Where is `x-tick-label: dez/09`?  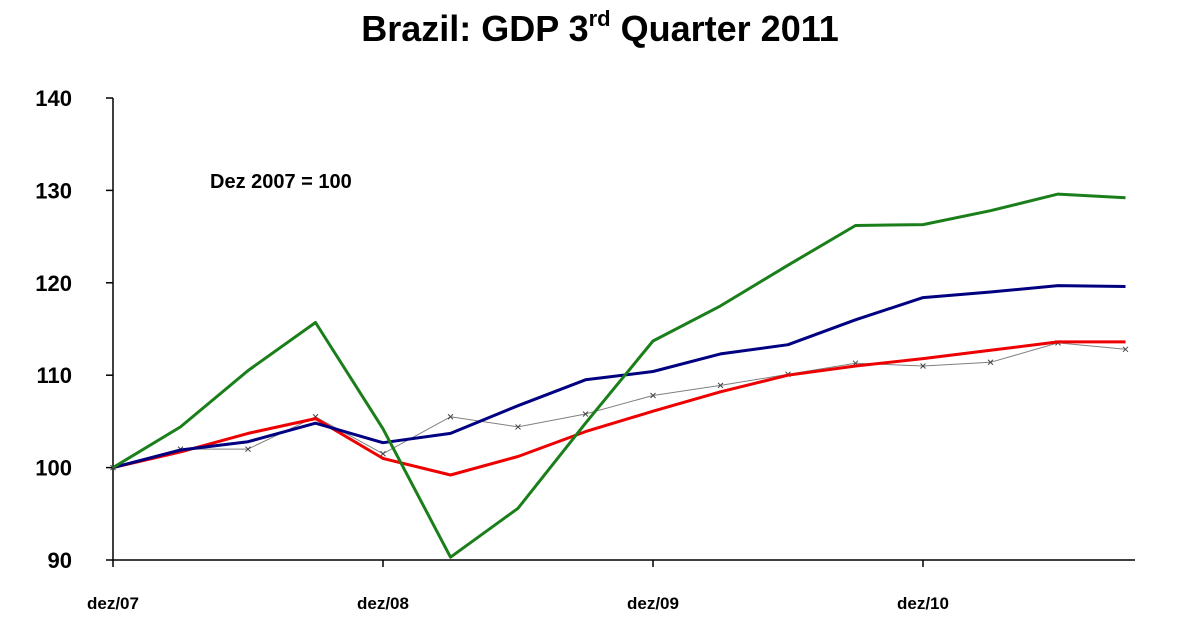 x-tick-label: dez/09 is located at coordinates (653, 603).